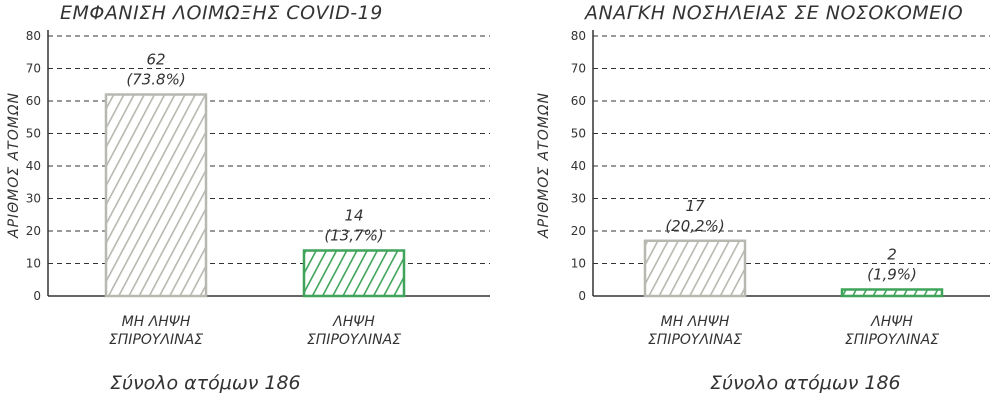  What do you see at coordinates (892, 275) in the screenshot?
I see `bar-percent-label: (1,9%)` at bounding box center [892, 275].